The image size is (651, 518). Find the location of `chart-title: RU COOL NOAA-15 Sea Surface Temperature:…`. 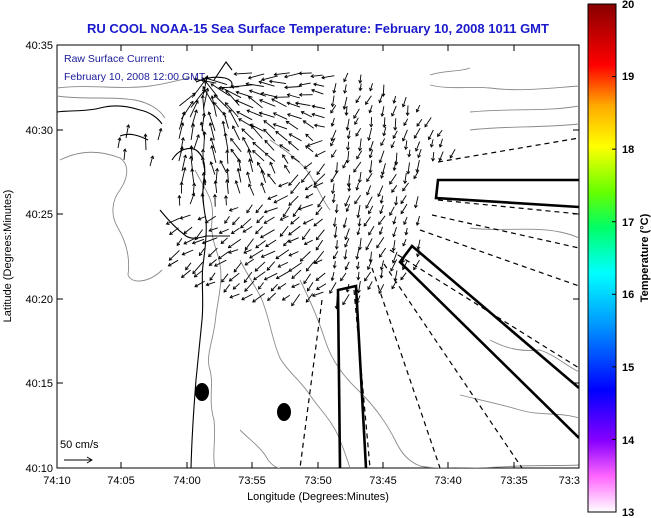

chart-title: RU COOL NOAA-15 Sea Surface Temperature:… is located at coordinates (318, 28).